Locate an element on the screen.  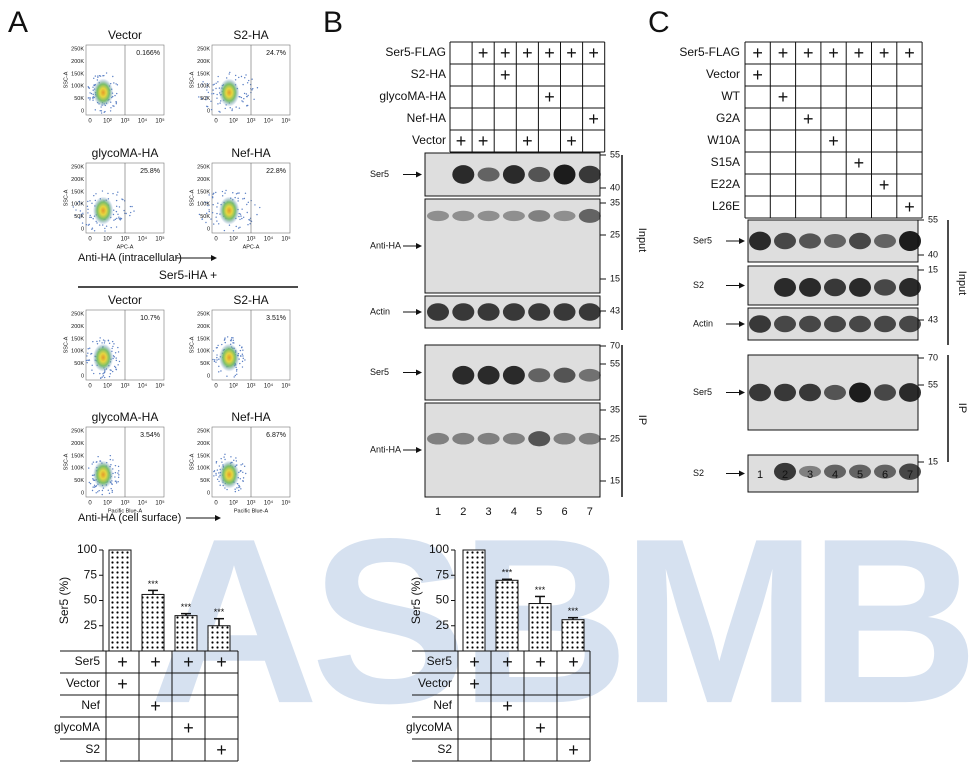
group-label: Input is located at coordinates (962, 283).